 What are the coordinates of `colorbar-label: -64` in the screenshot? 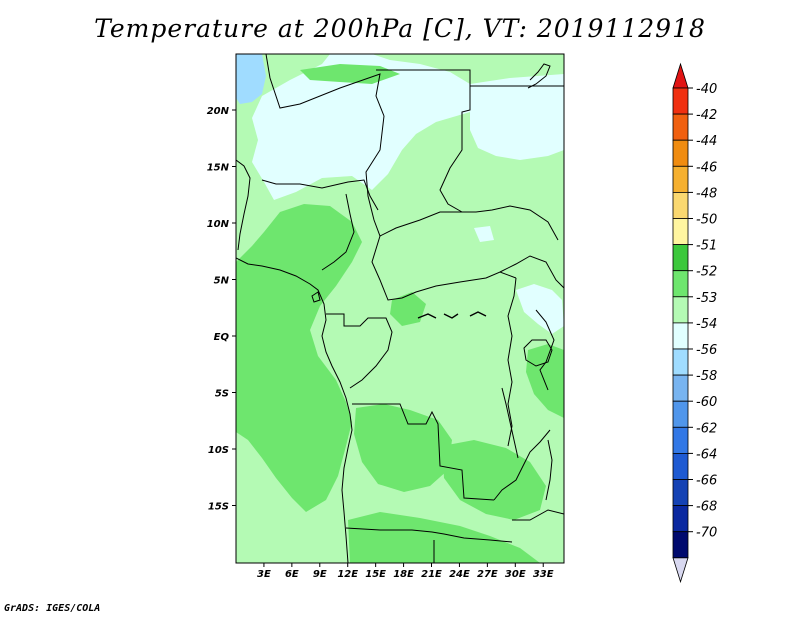 It's located at (706, 454).